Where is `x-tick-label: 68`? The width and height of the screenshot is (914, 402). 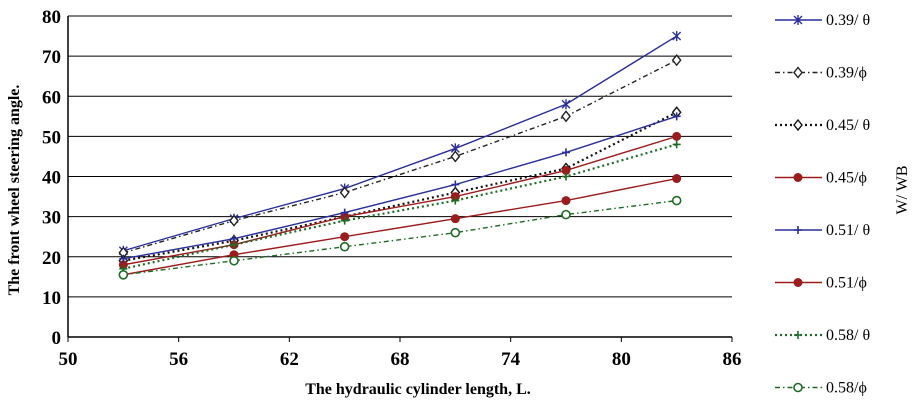 x-tick-label: 68 is located at coordinates (400, 359).